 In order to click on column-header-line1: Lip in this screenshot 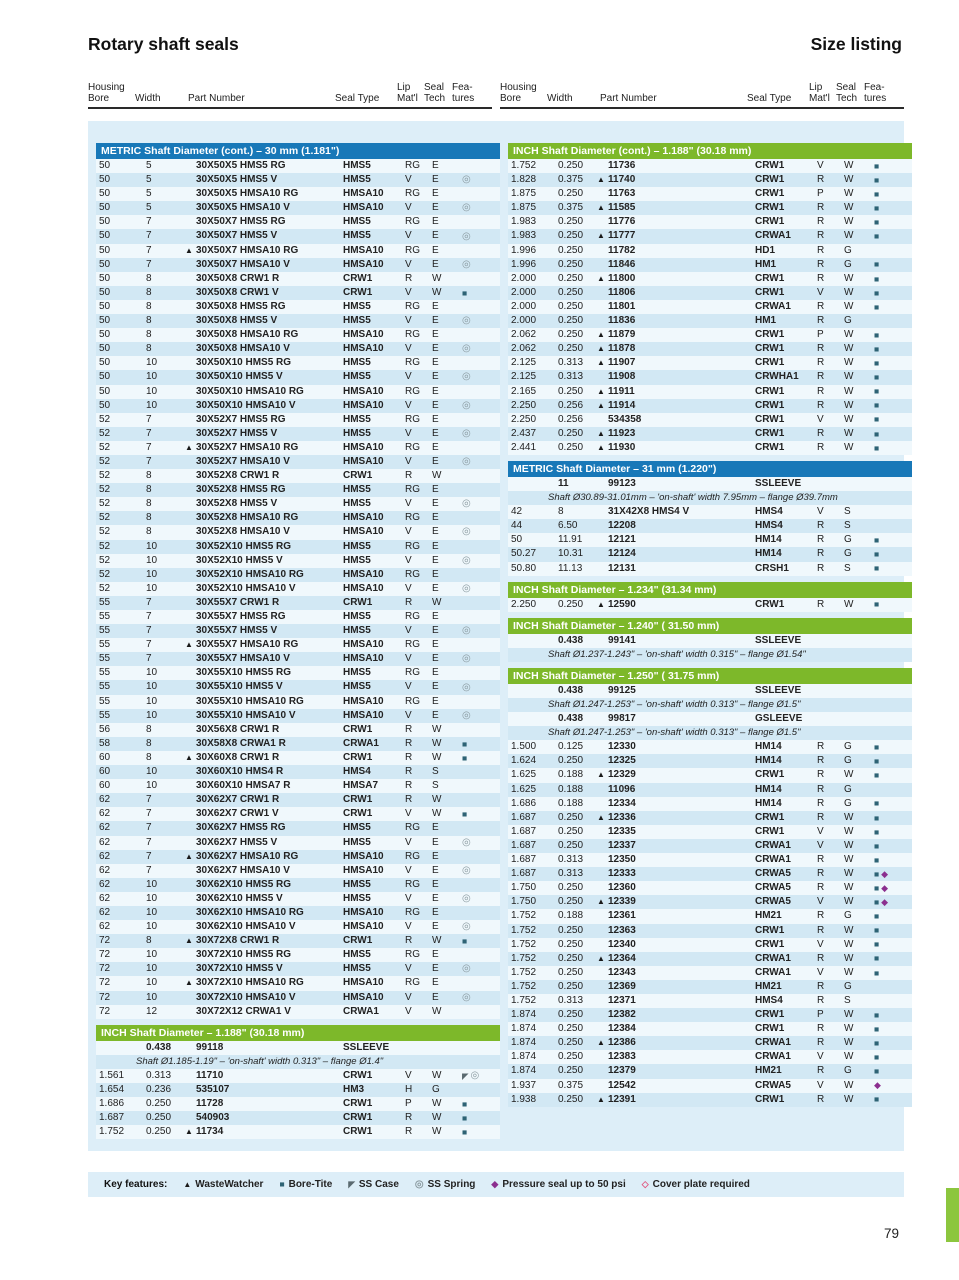, I will do `click(404, 87)`.